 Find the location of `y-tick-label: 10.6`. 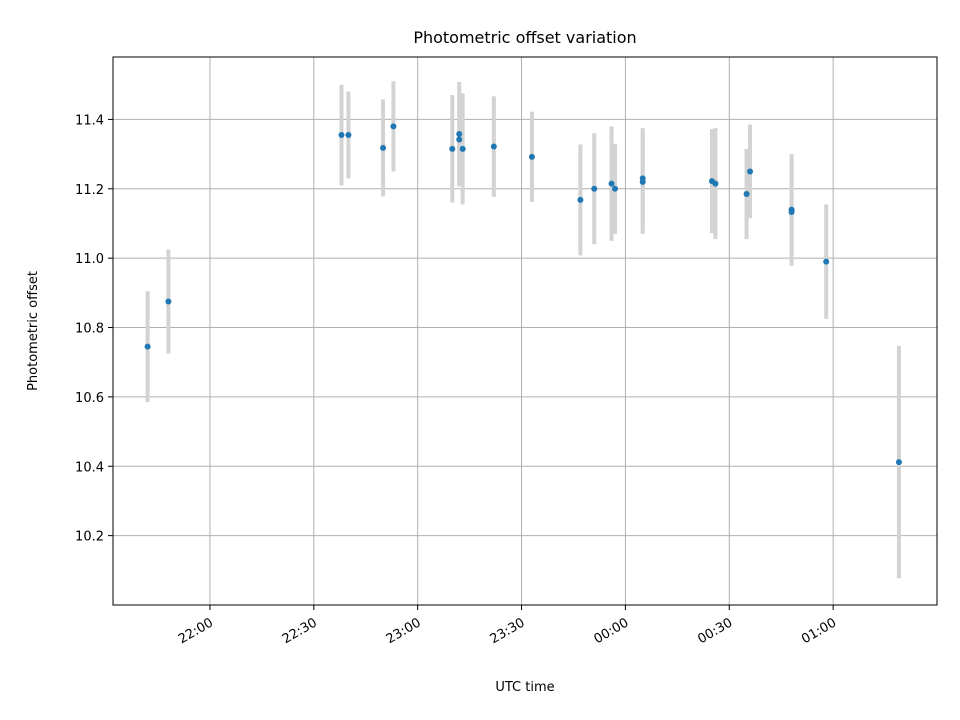

y-tick-label: 10.6 is located at coordinates (89, 398).